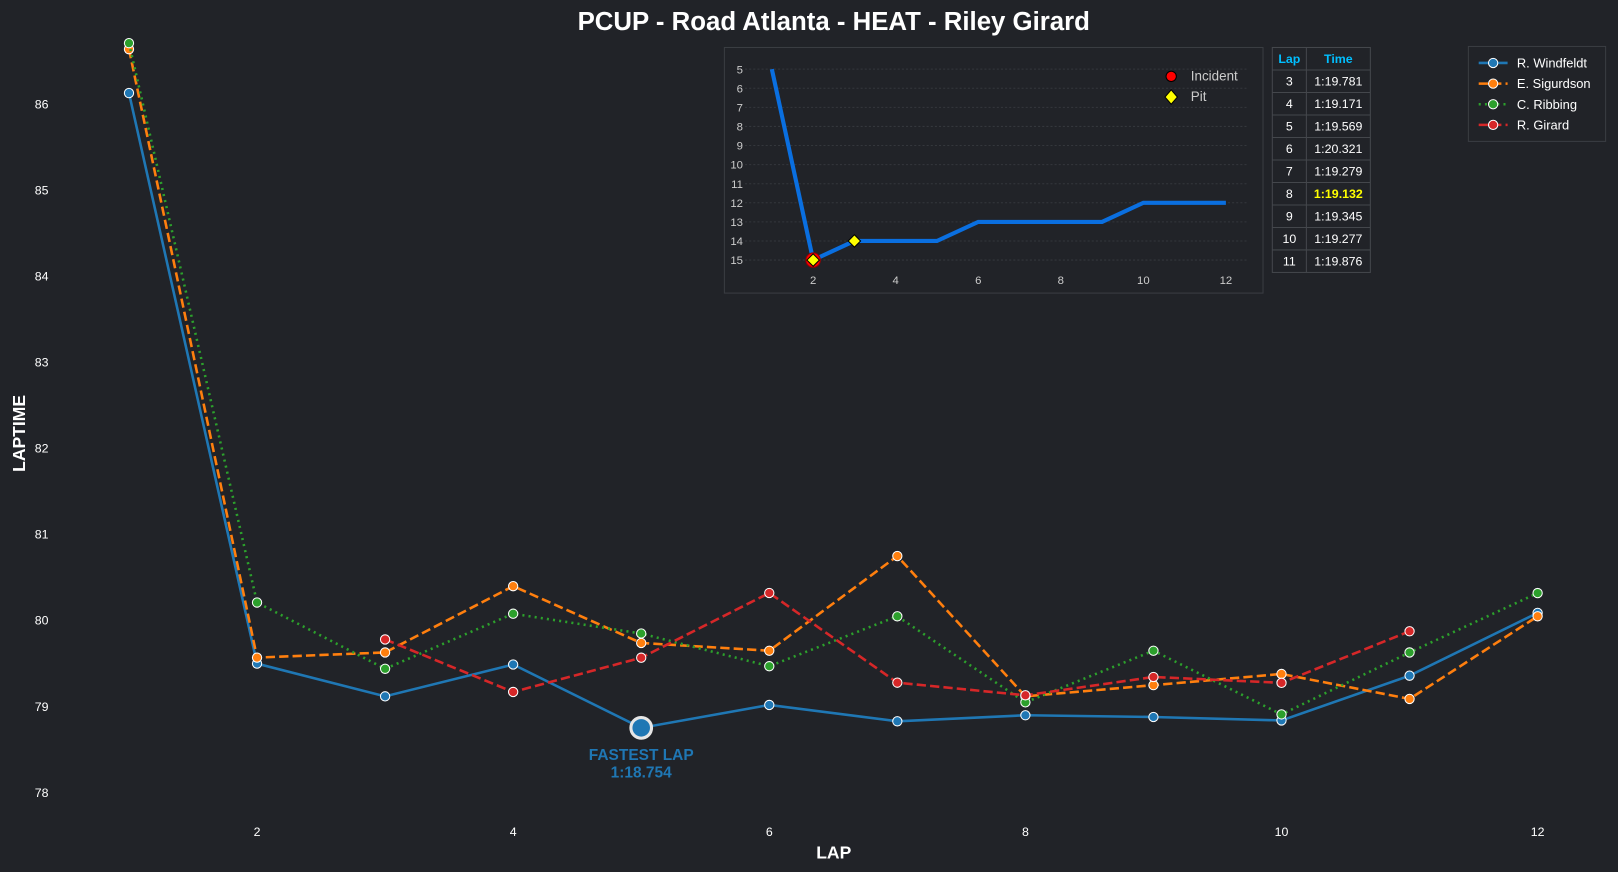 Image resolution: width=1618 pixels, height=872 pixels. What do you see at coordinates (1289, 194) in the screenshot?
I see `table-cell-lap: 8` at bounding box center [1289, 194].